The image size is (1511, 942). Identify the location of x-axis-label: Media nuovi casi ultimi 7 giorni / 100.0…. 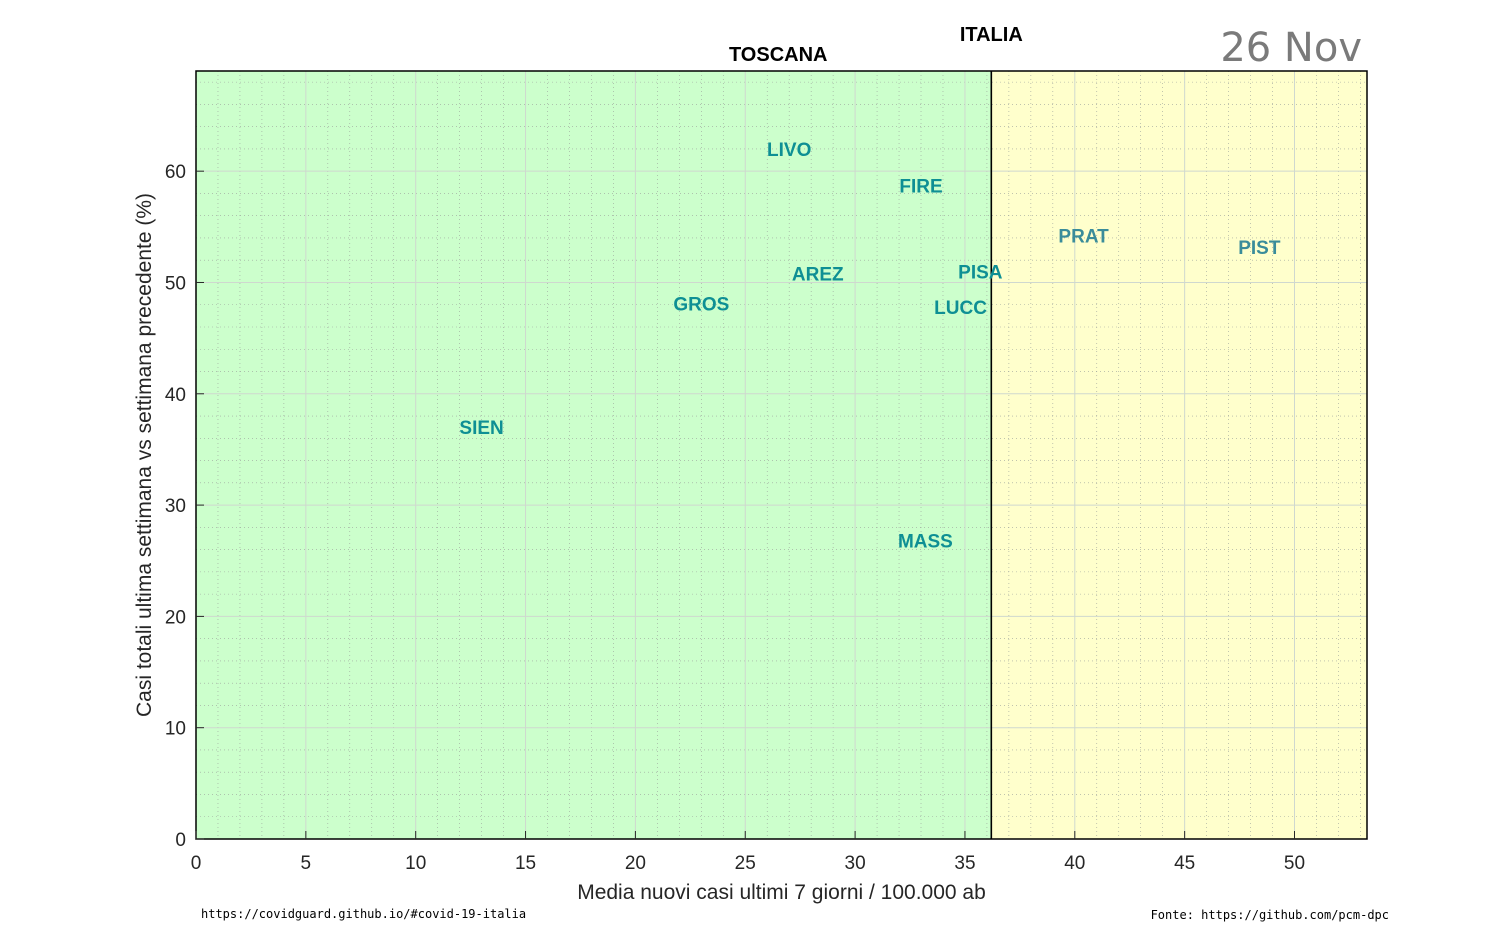
(781, 892).